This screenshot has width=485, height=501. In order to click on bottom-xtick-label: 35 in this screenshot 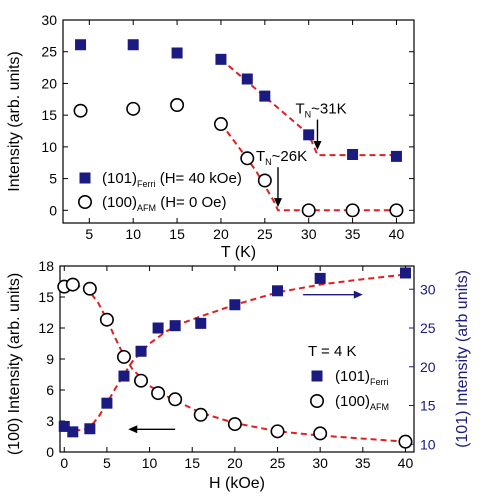, I will do `click(363, 463)`.